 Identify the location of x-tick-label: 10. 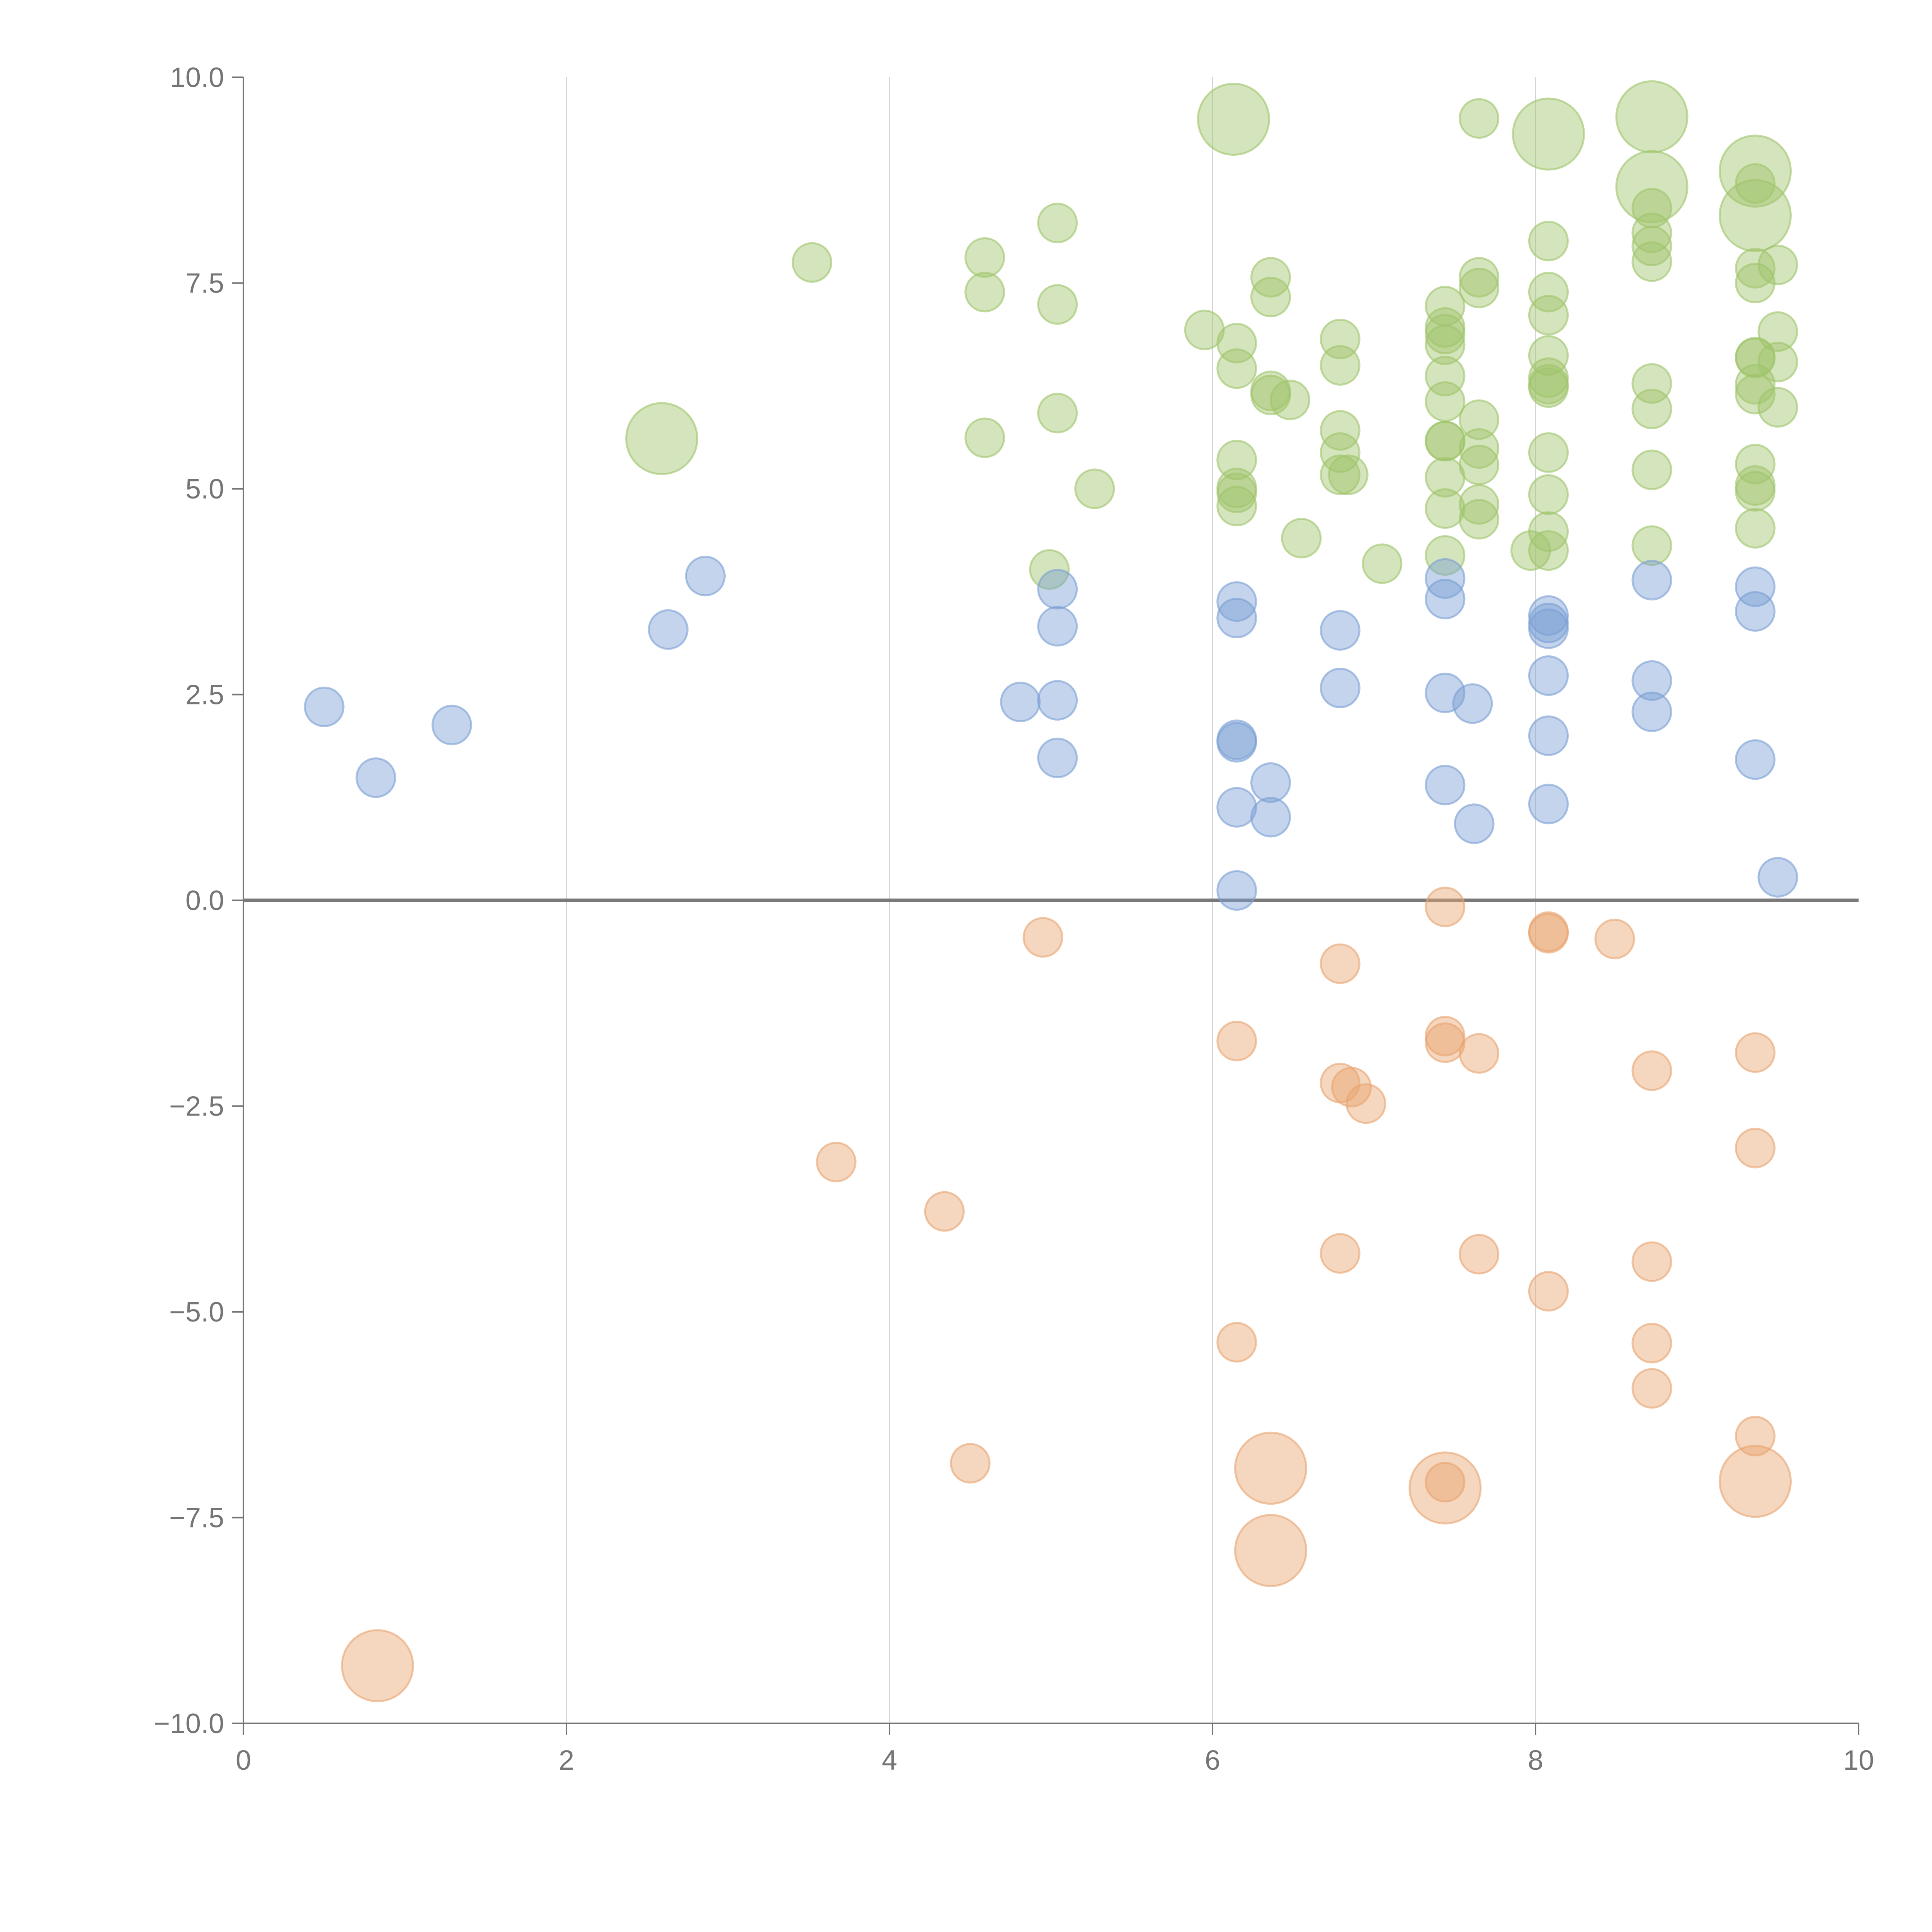
(1858, 1760).